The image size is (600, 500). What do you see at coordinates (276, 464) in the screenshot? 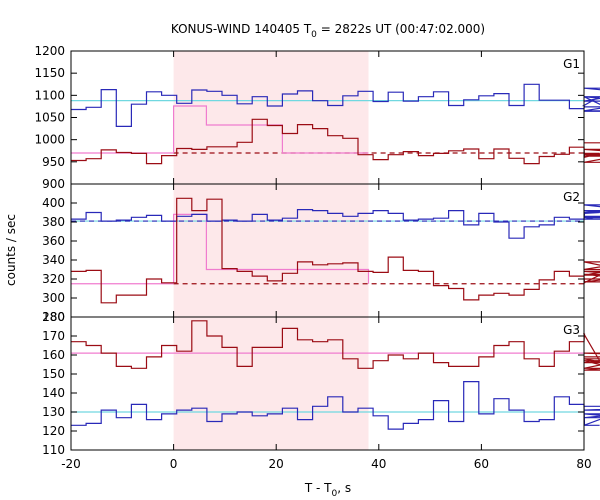
I see `x-tick-label: 20` at bounding box center [276, 464].